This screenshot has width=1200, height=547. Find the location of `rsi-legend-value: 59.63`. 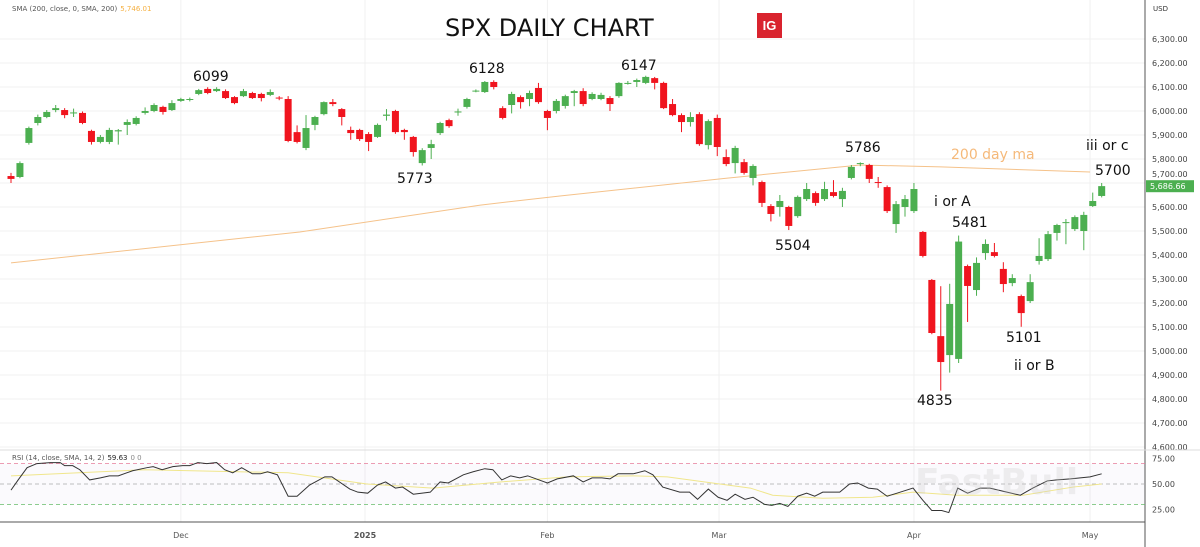

rsi-legend-value: 59.63 is located at coordinates (117, 458).